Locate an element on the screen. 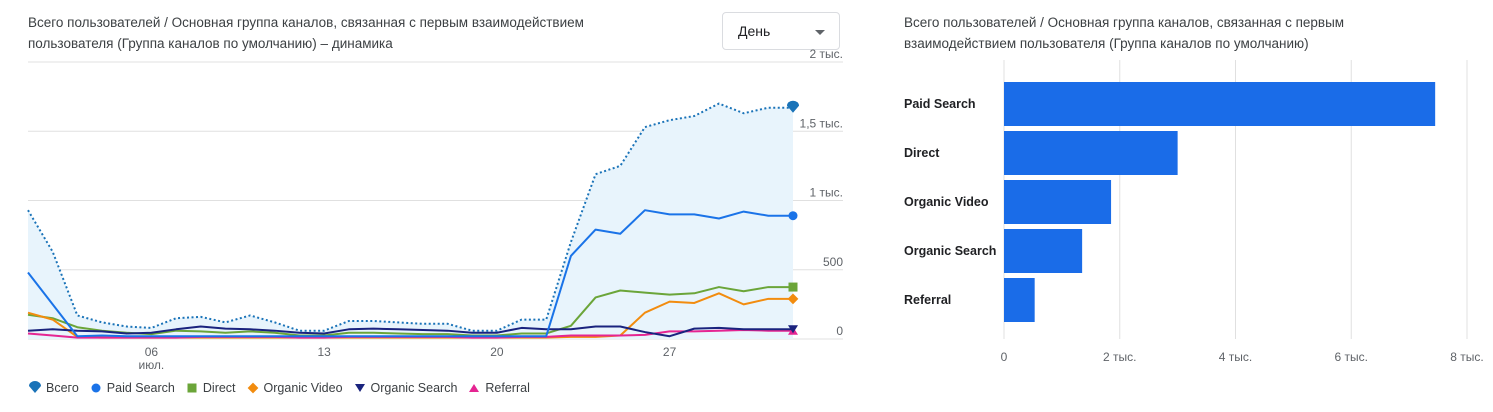 Image resolution: width=1493 pixels, height=412 pixels. category-label: Organic Search is located at coordinates (950, 251).